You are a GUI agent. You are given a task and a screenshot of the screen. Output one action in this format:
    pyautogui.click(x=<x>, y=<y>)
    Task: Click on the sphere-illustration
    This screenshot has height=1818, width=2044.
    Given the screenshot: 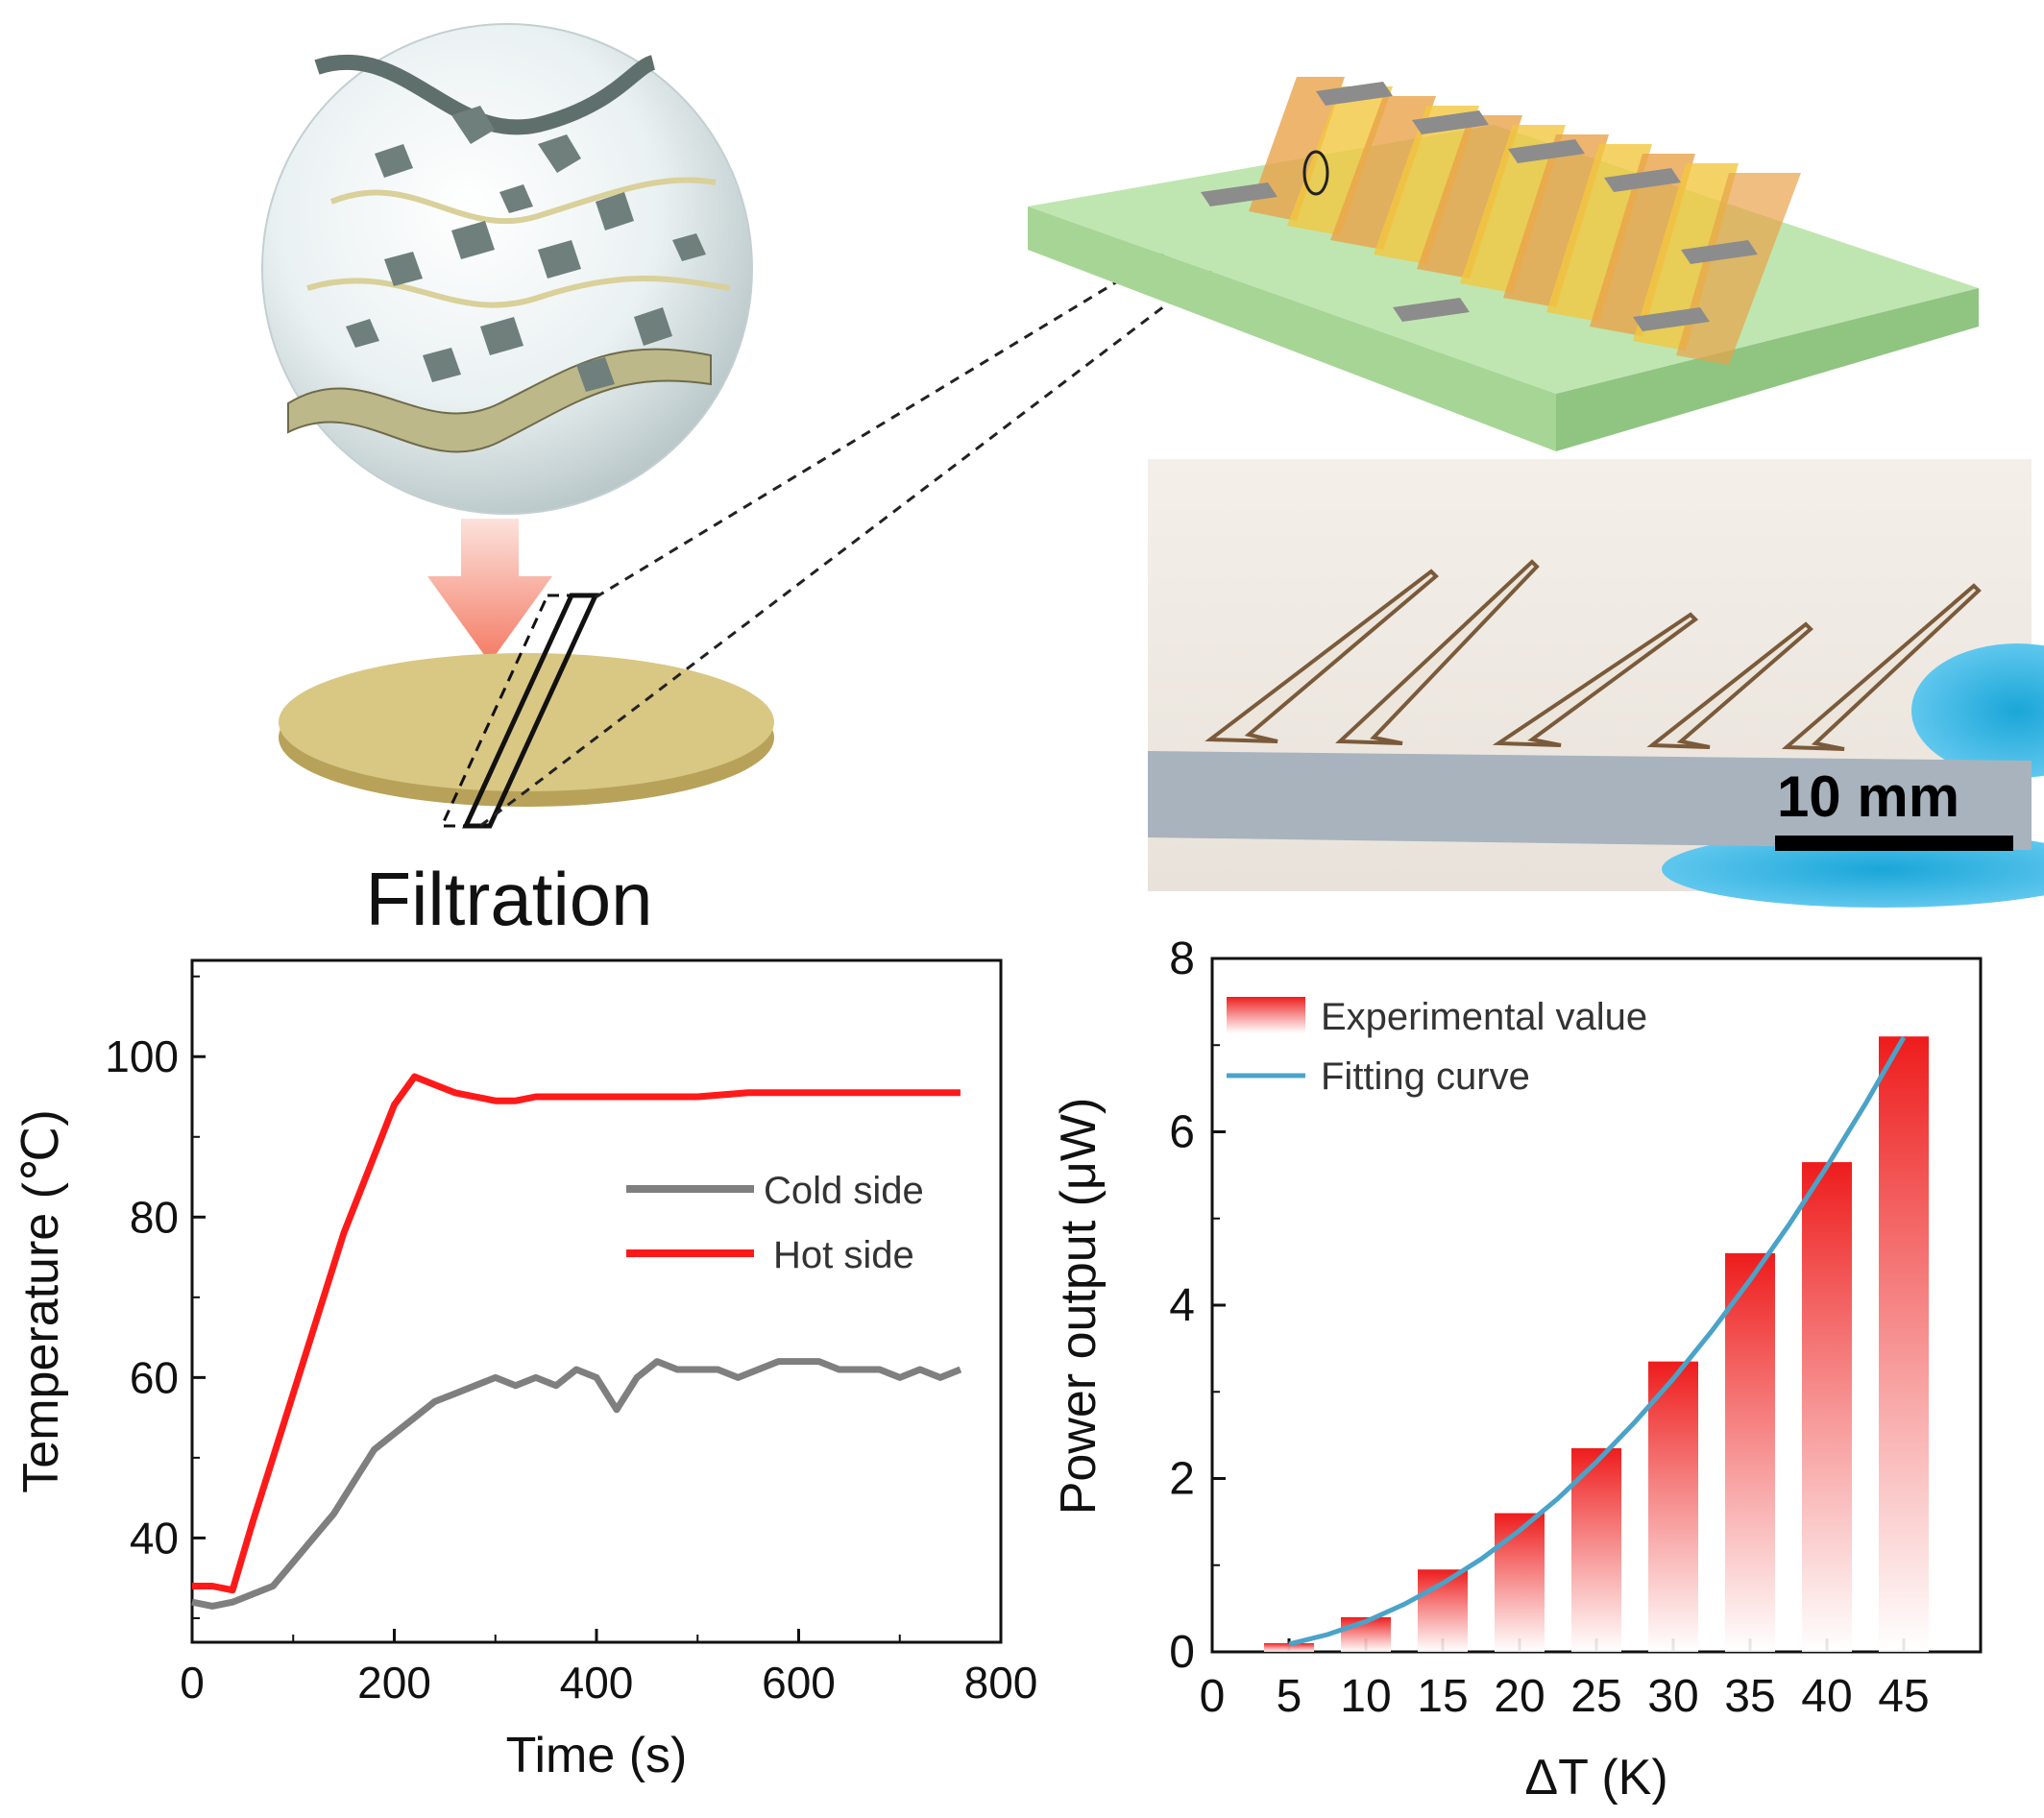 What is the action you would take?
    pyautogui.click(x=507, y=269)
    